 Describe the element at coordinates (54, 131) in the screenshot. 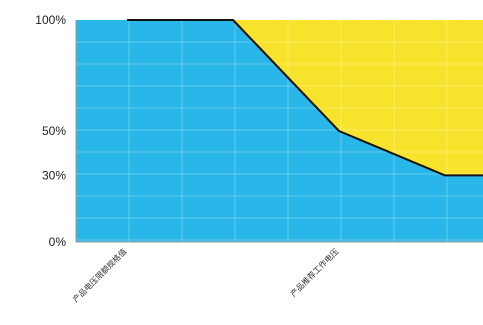

I see `y-tick-label: 50%` at that location.